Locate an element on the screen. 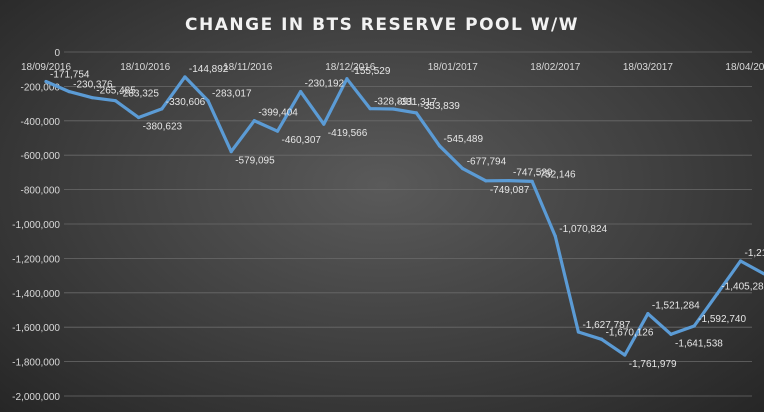  x-tick-label: 18/09/2016 is located at coordinates (46, 67).